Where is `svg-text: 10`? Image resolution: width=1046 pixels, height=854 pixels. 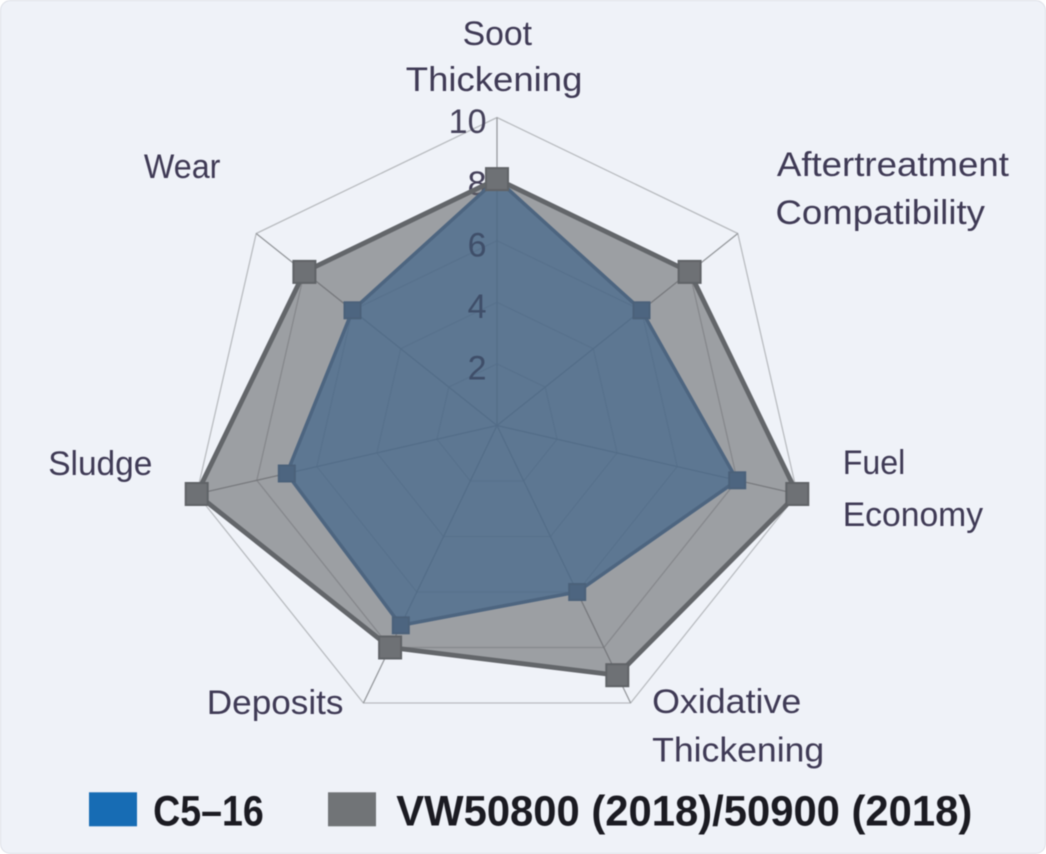 svg-text: 10 is located at coordinates (468, 122).